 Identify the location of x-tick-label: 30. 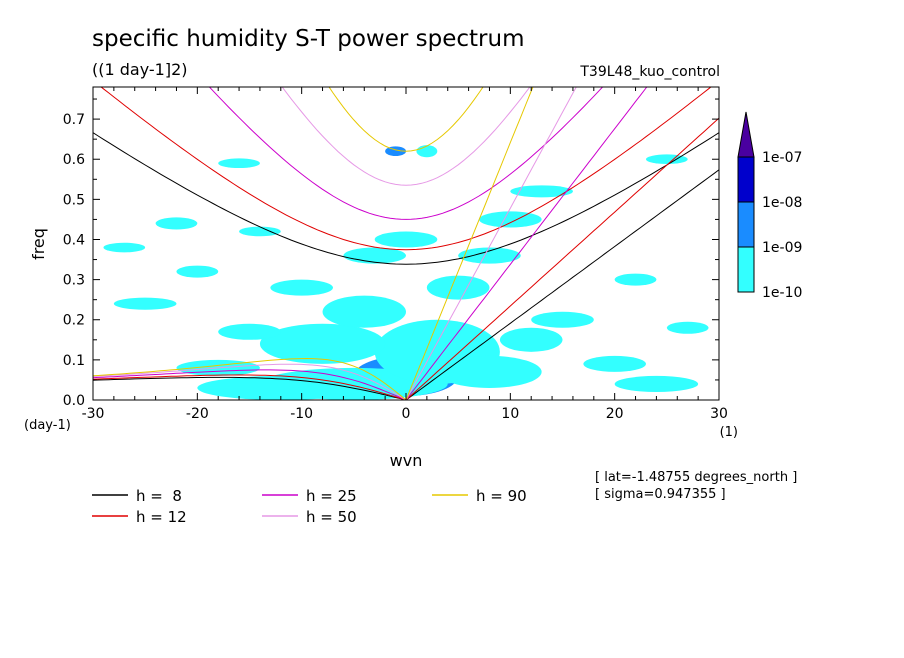
(719, 414).